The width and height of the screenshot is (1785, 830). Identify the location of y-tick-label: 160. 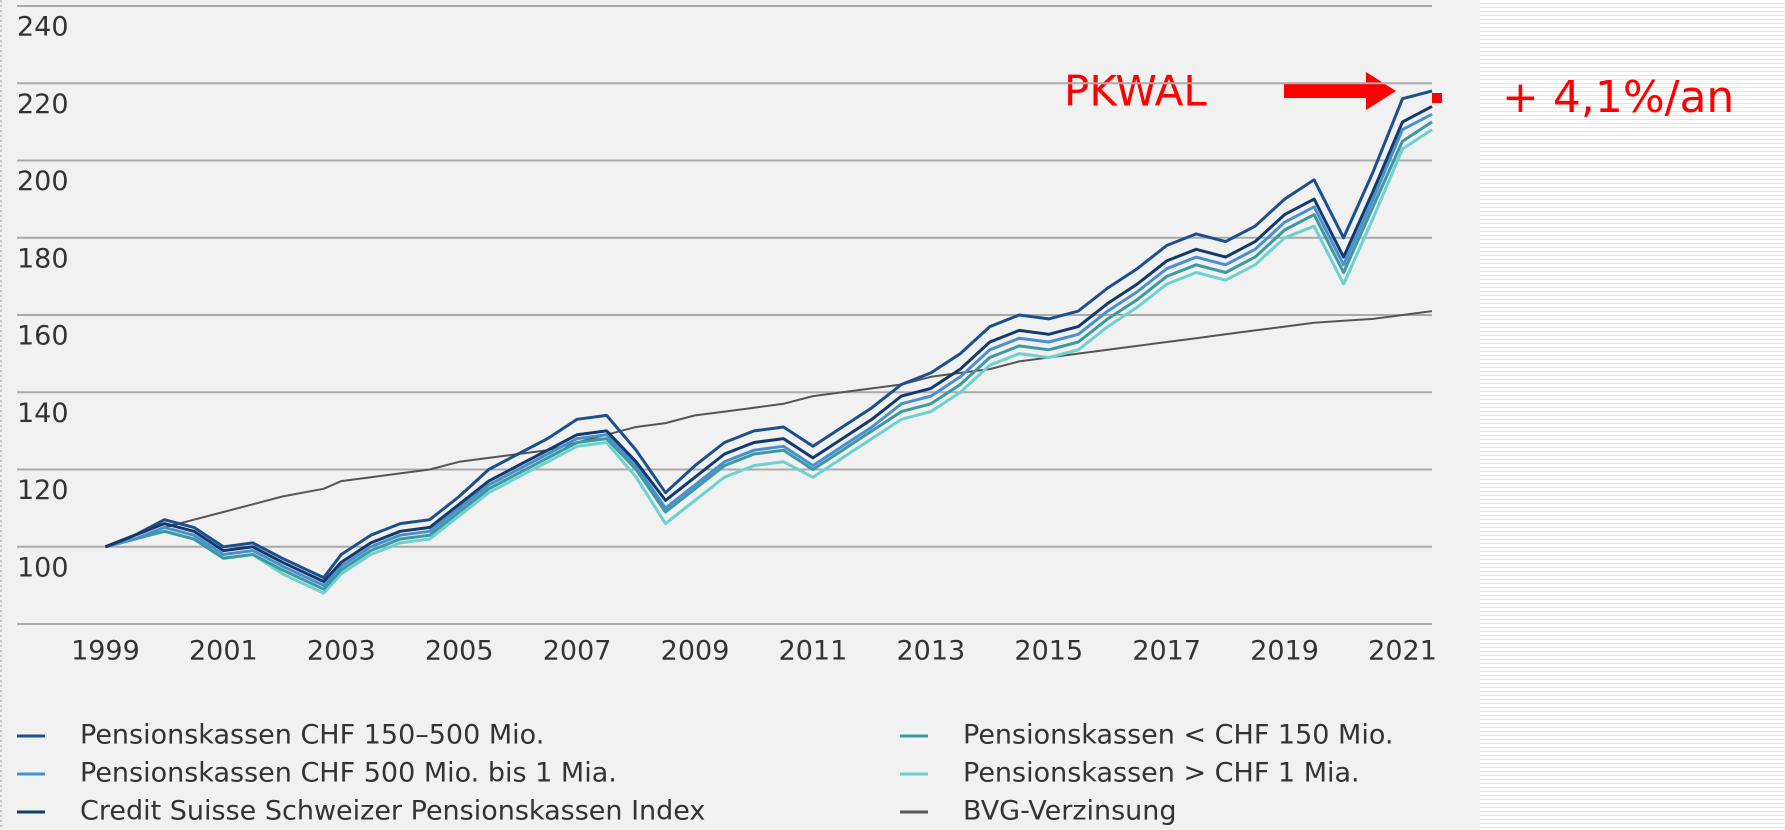
(43, 336).